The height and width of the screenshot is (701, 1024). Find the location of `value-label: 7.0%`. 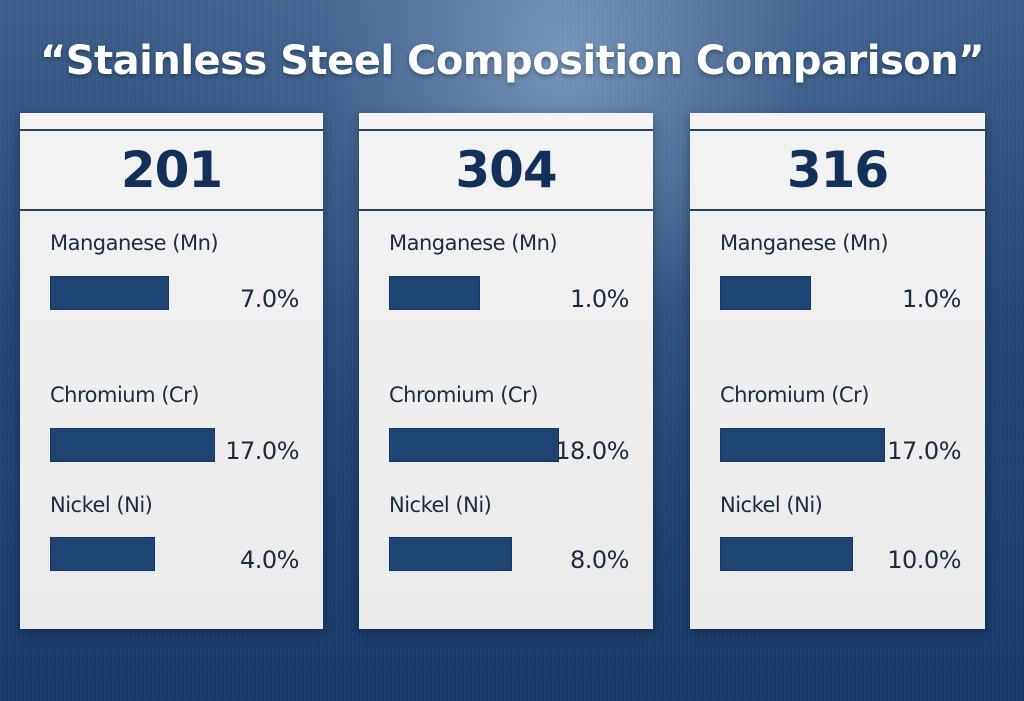

value-label: 7.0% is located at coordinates (269, 299).